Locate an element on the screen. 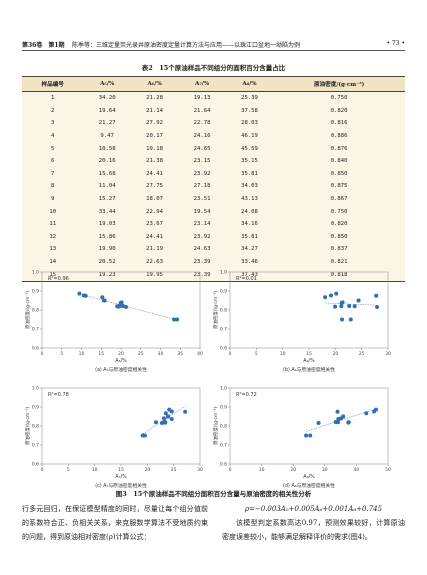  table-cell: 43.13 is located at coordinates (249, 199).